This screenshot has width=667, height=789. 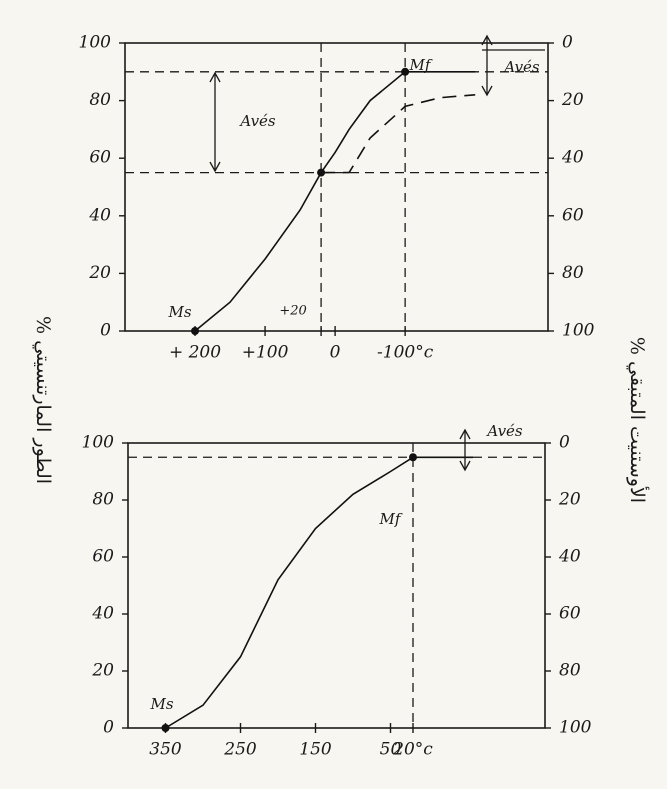 What do you see at coordinates (43, 400) in the screenshot?
I see `left-axis-title: % الطور المارتنسيتي` at bounding box center [43, 400].